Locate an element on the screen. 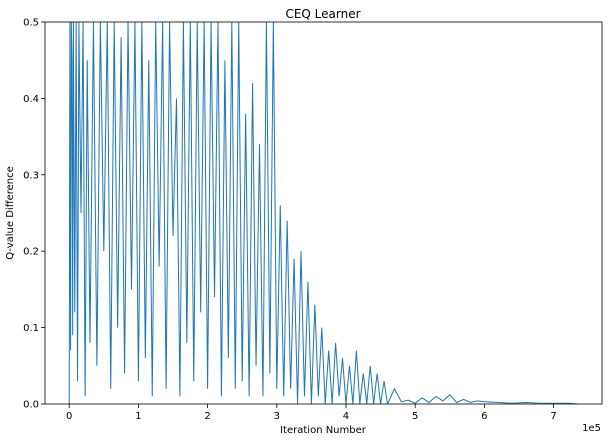 This screenshot has height=441, width=609. y-tick-label: 0.4 is located at coordinates (31, 99).